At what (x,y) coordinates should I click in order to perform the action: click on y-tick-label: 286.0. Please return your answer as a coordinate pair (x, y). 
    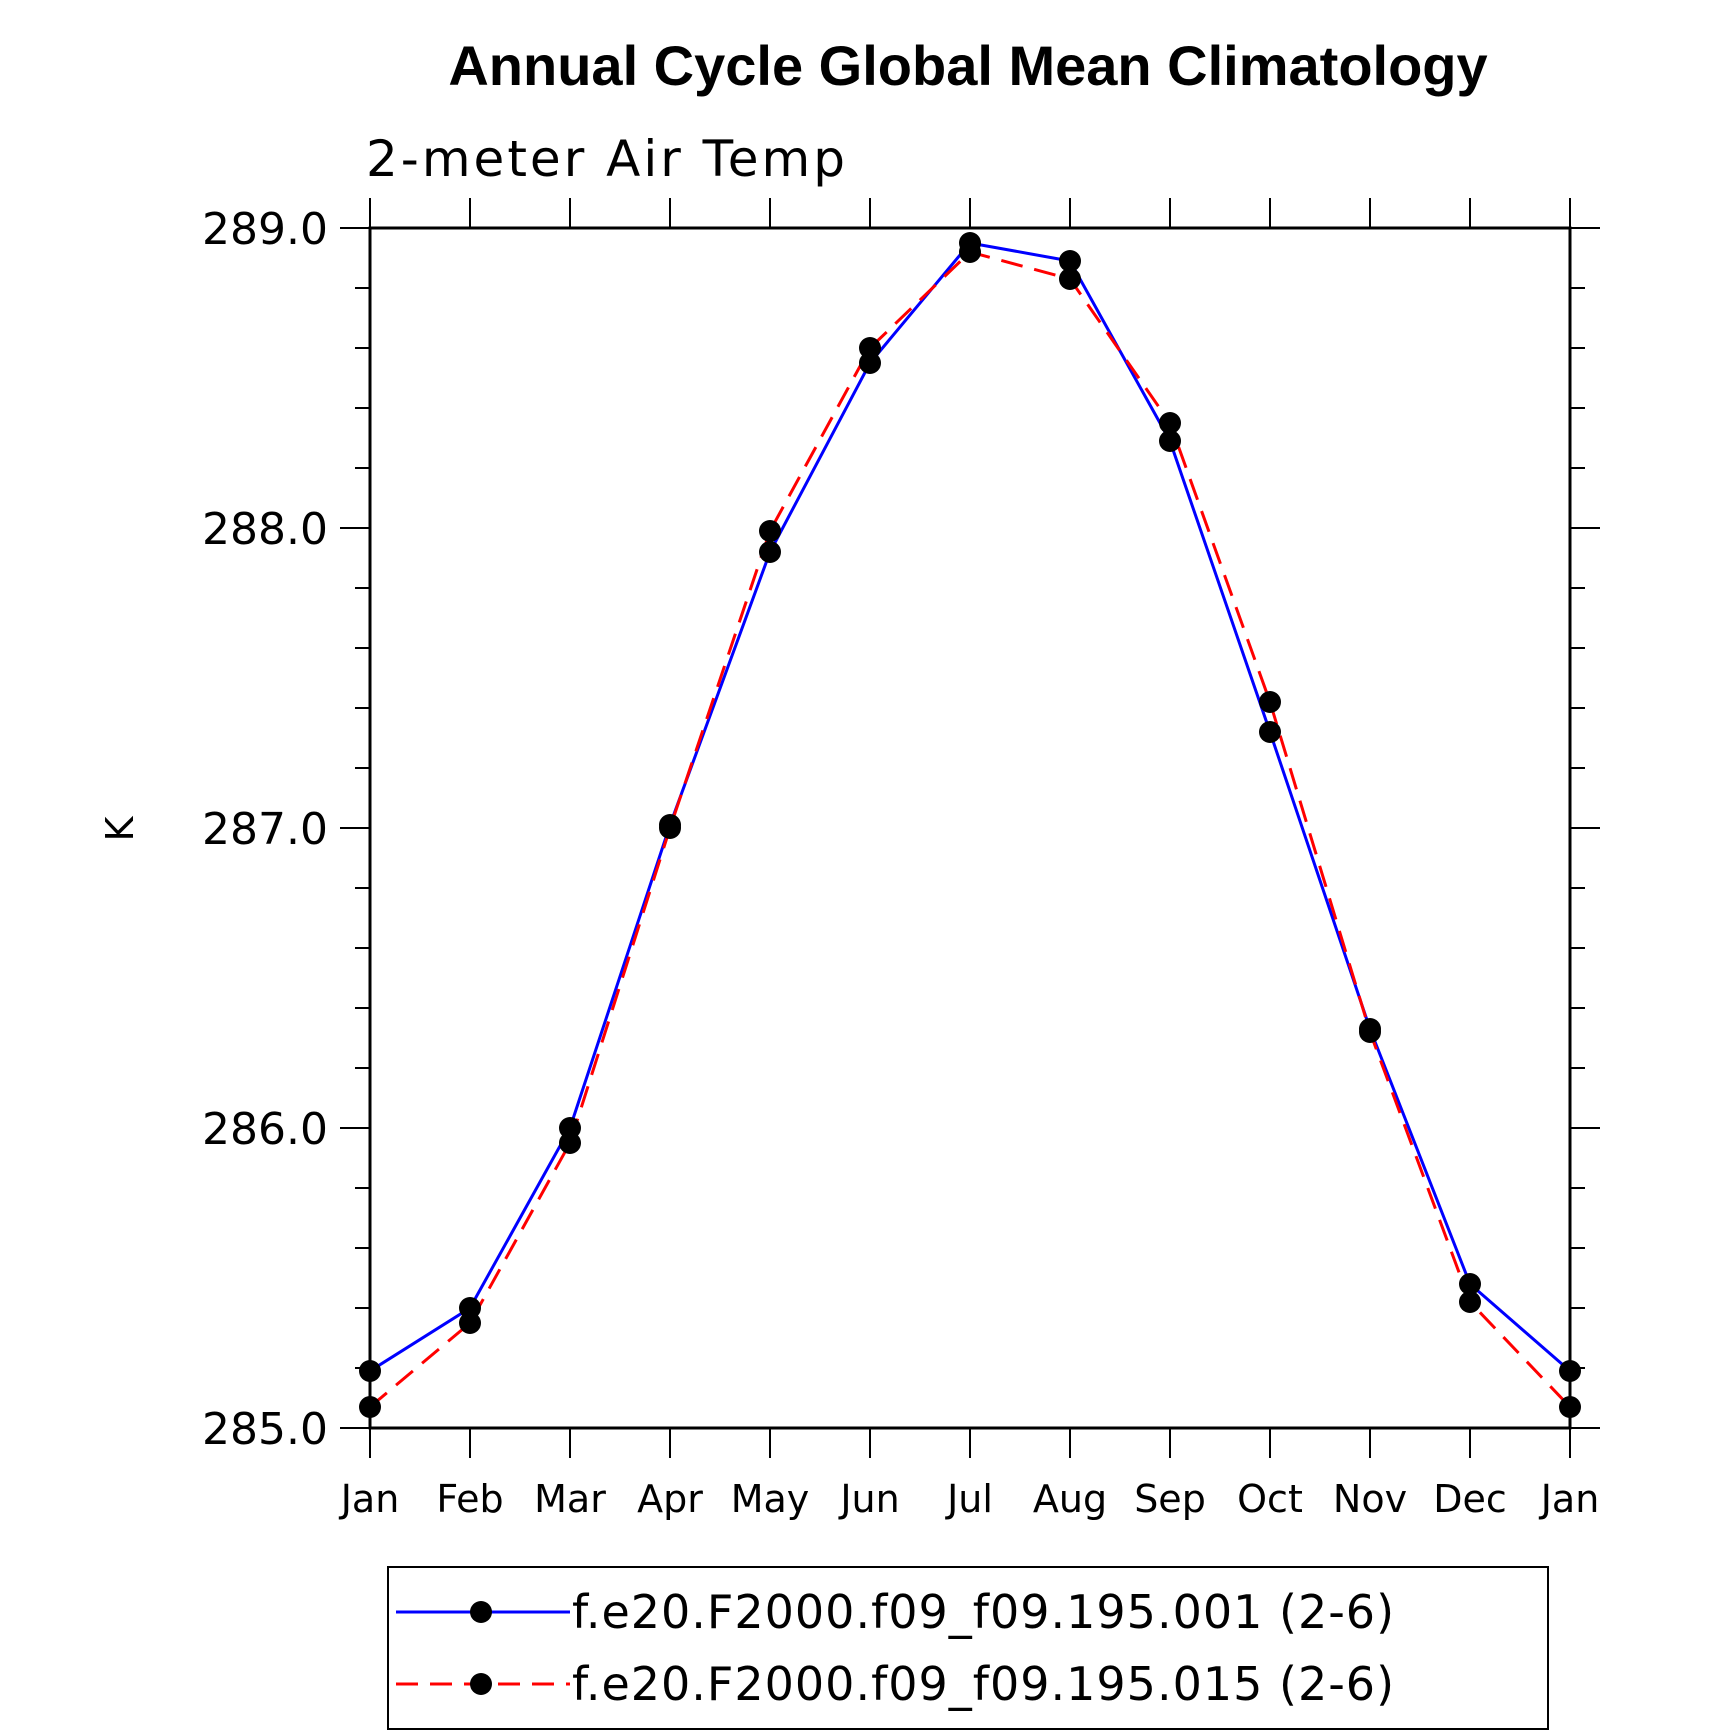
    Looking at the image, I should click on (265, 1129).